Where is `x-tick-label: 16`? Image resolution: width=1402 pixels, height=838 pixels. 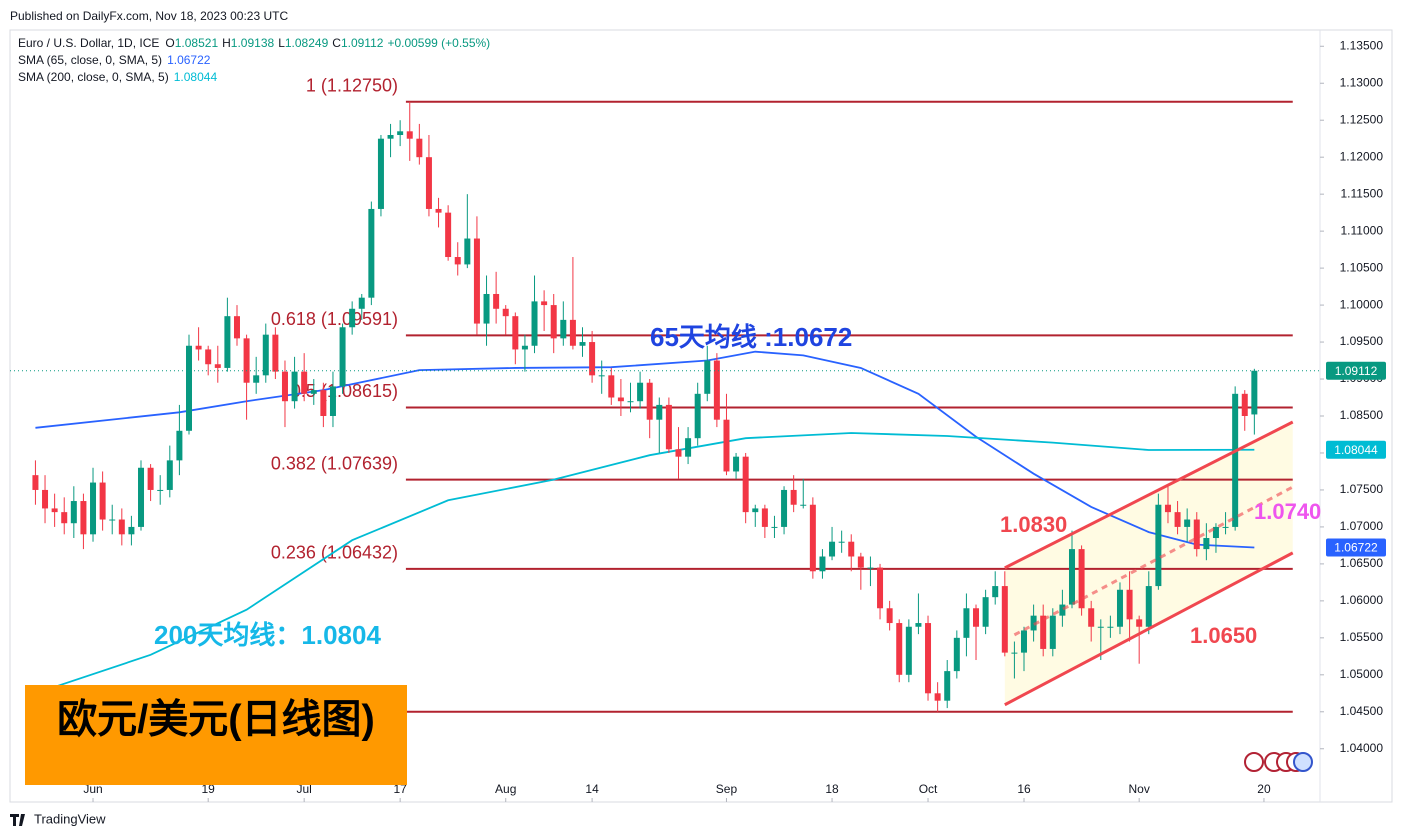 x-tick-label: 16 is located at coordinates (1024, 789).